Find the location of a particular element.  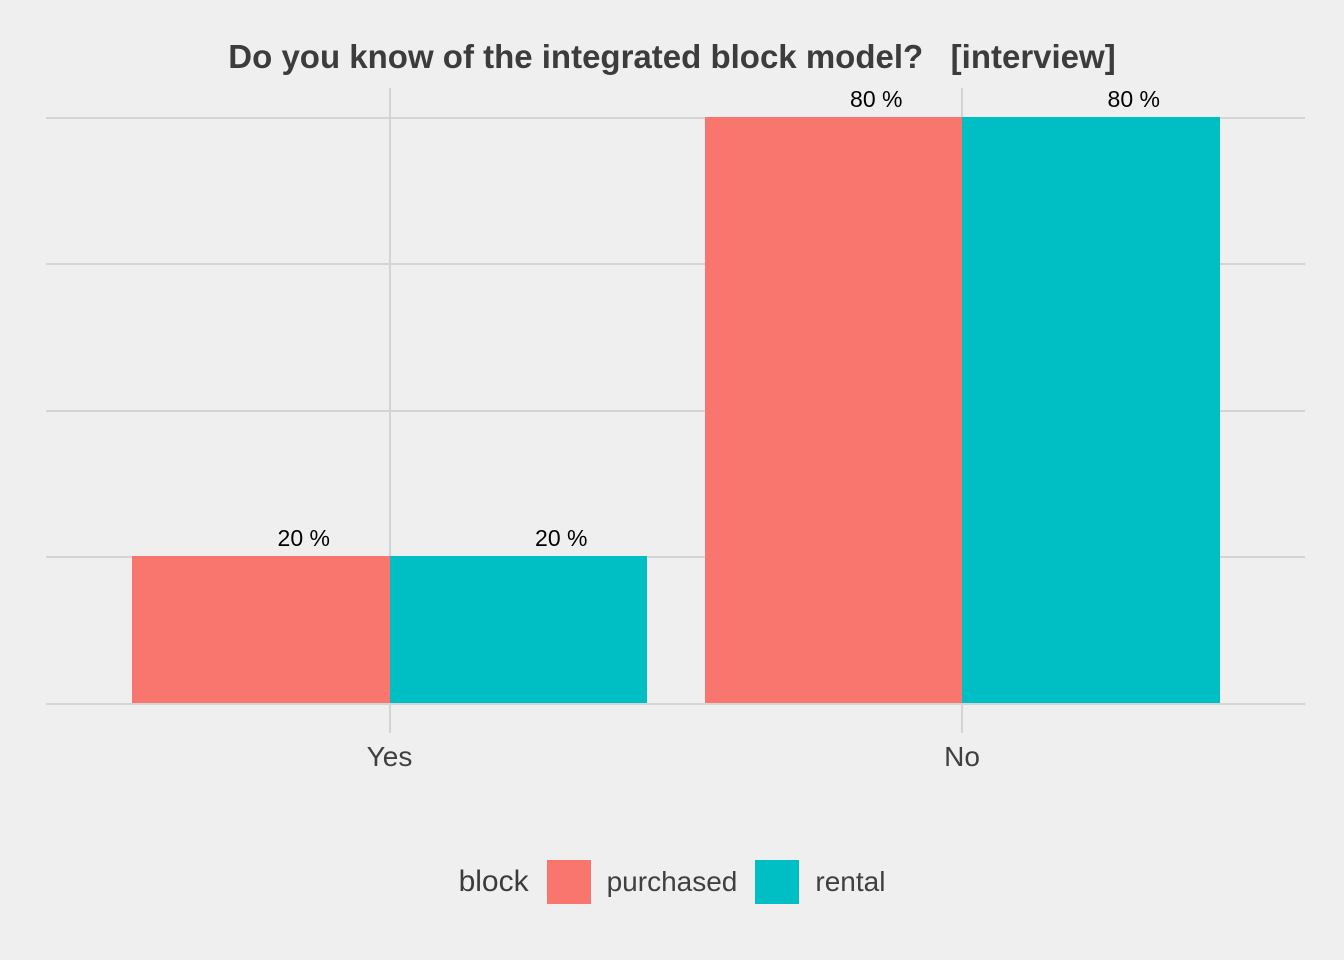

bar-value-label-yes-rental: 20 % is located at coordinates (561, 538).